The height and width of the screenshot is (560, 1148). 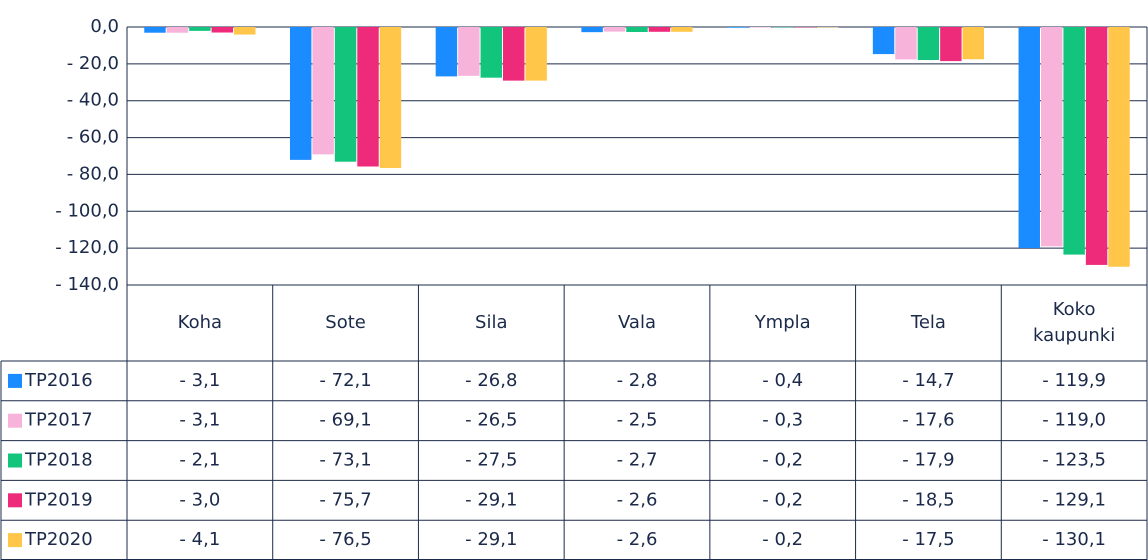 What do you see at coordinates (58, 380) in the screenshot?
I see `legend-label: TP2016` at bounding box center [58, 380].